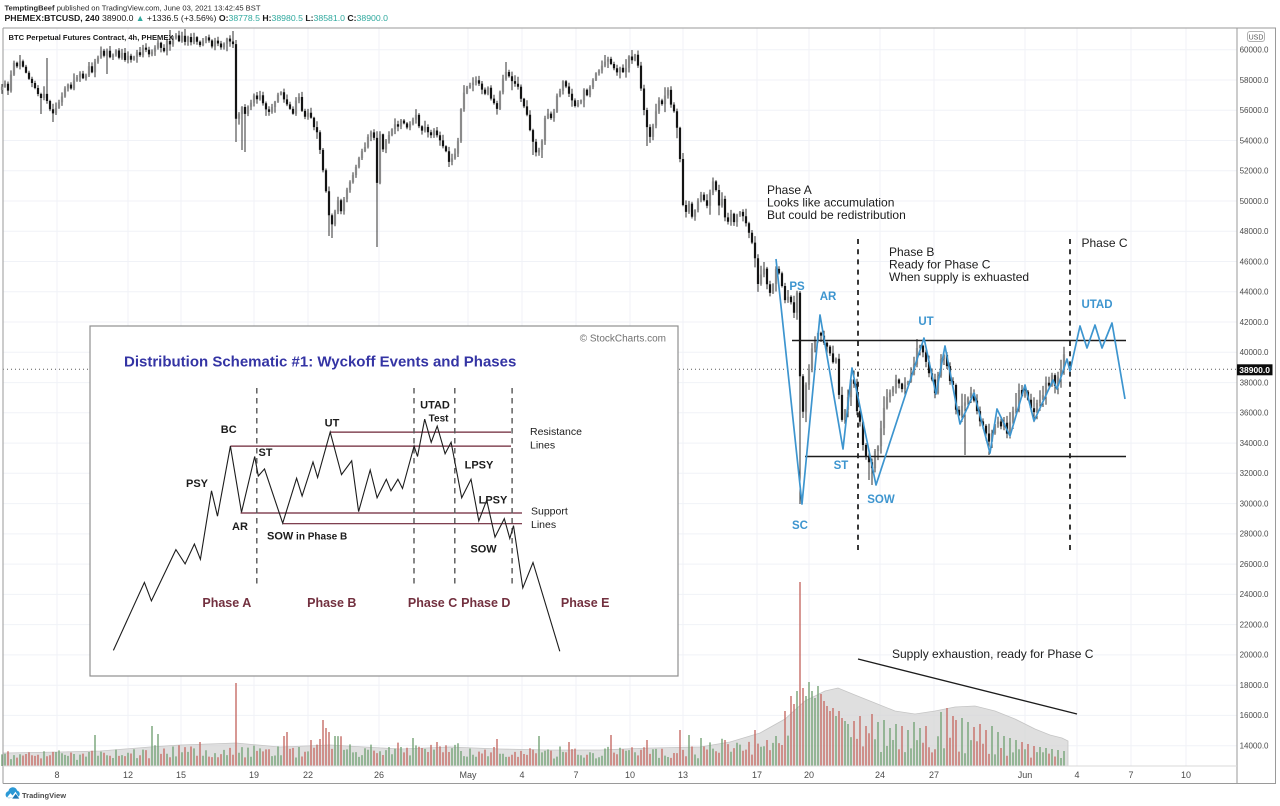  I want to click on svg-text: When supply is exhuasted, so click(959, 277).